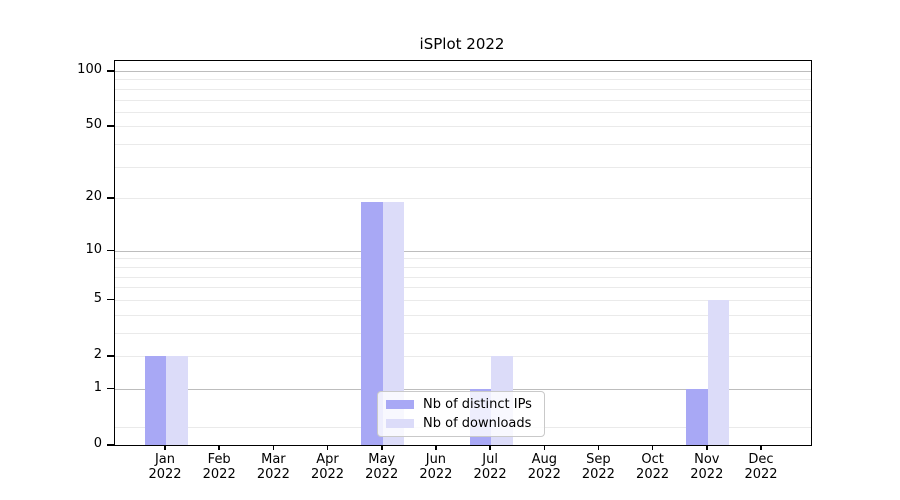 This screenshot has height=500, width=900. I want to click on y-tick-label: 2, so click(97, 354).